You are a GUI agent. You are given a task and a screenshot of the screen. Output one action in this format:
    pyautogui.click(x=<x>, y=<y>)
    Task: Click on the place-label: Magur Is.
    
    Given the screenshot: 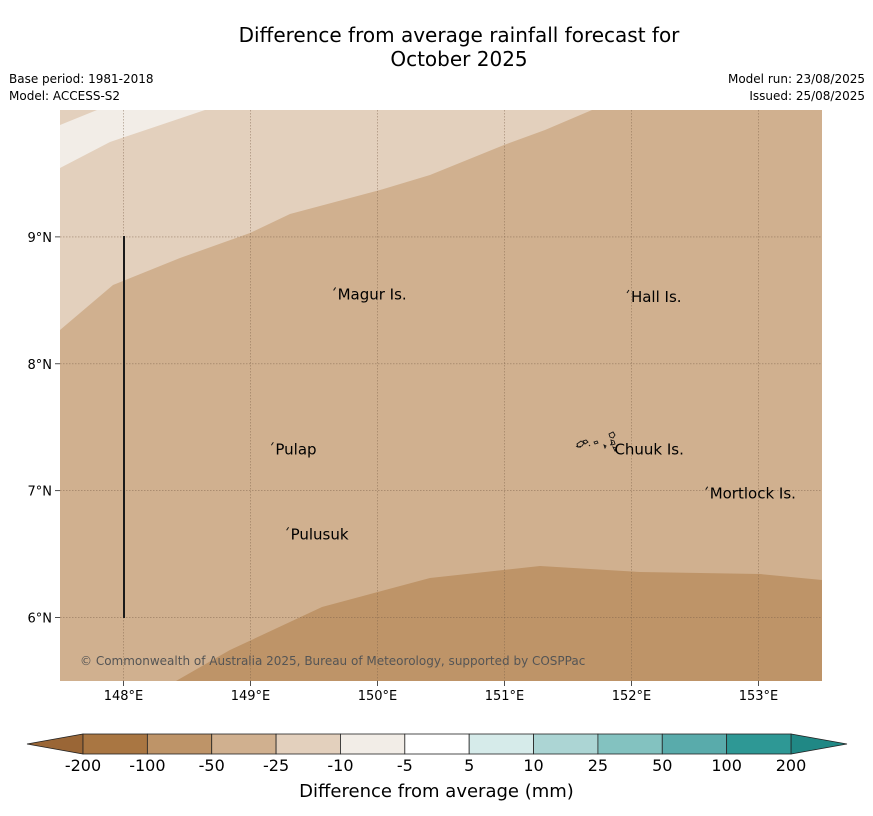 What is the action you would take?
    pyautogui.click(x=372, y=294)
    